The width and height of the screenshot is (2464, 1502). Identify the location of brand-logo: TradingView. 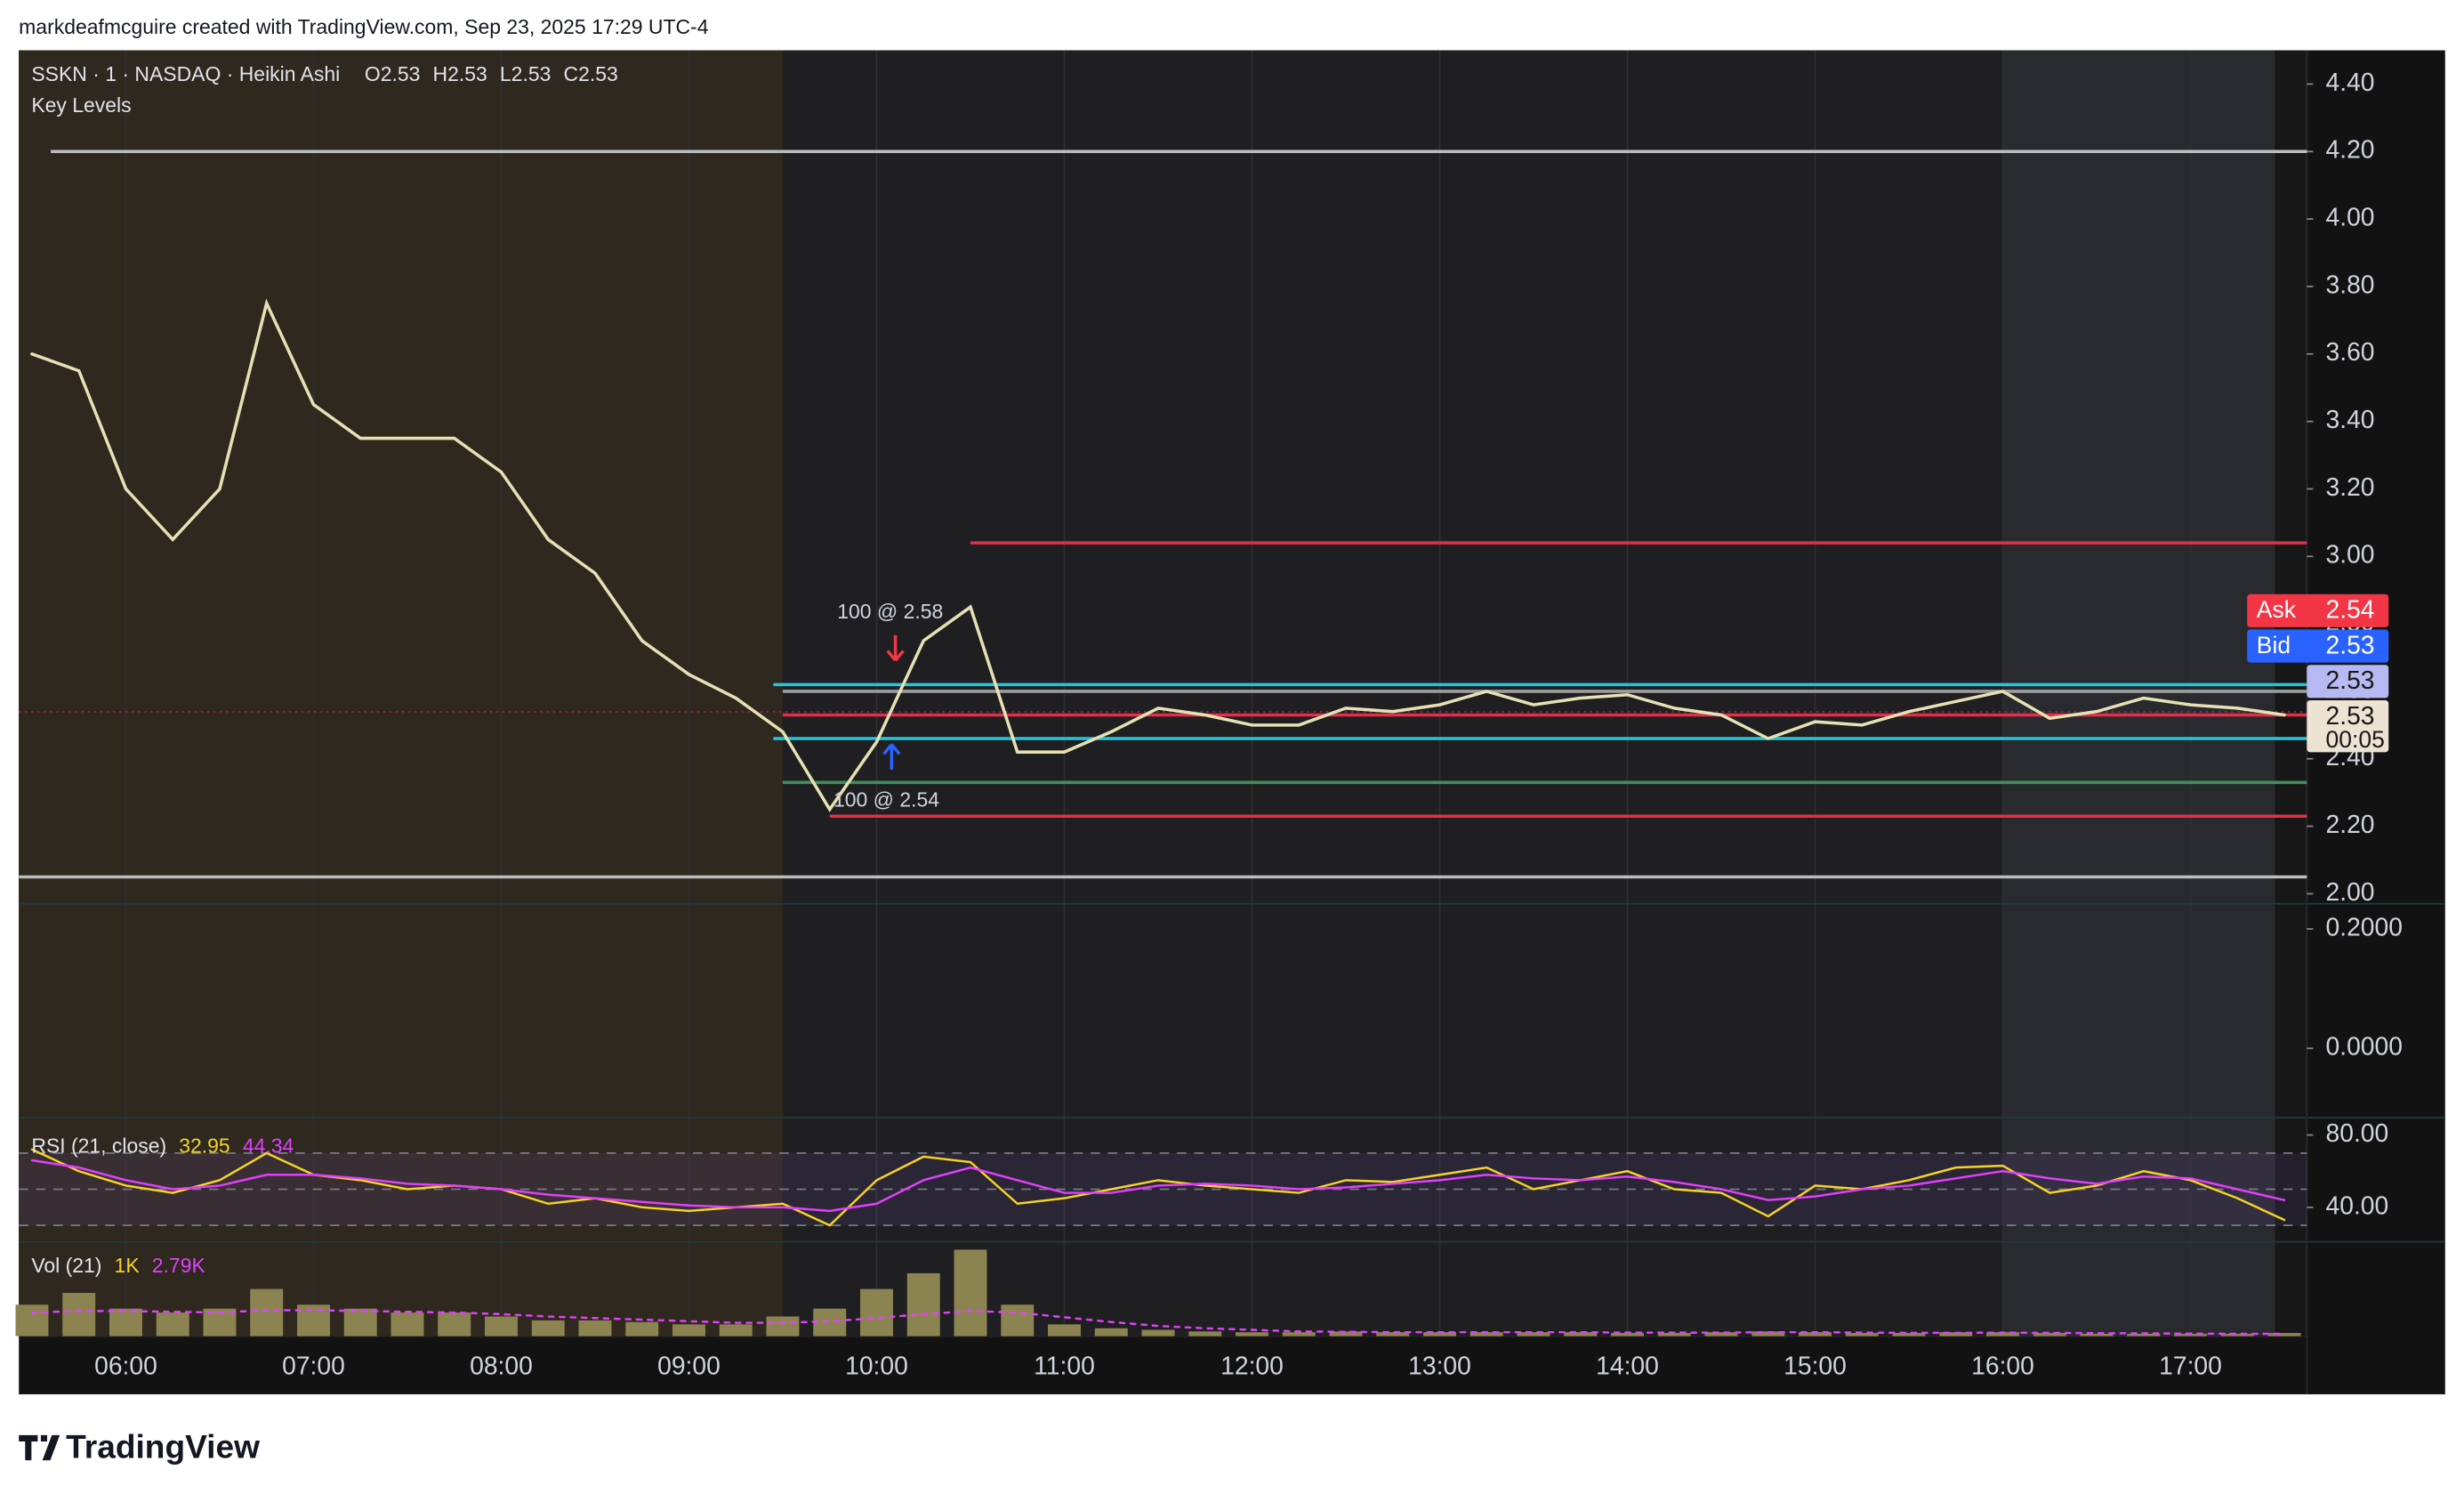
(139, 1447).